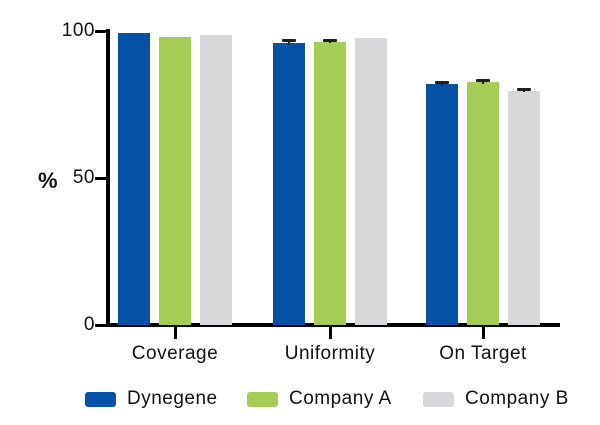  Describe the element at coordinates (172, 398) in the screenshot. I see `legend-label: Dynegene` at that location.